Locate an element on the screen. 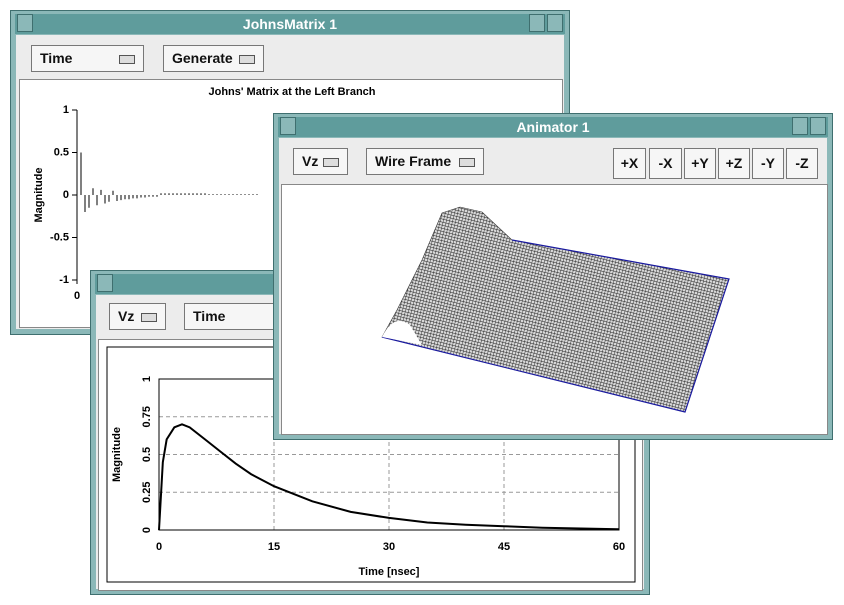 The image size is (844, 605). button: Wire Frame is located at coordinates (425, 161).